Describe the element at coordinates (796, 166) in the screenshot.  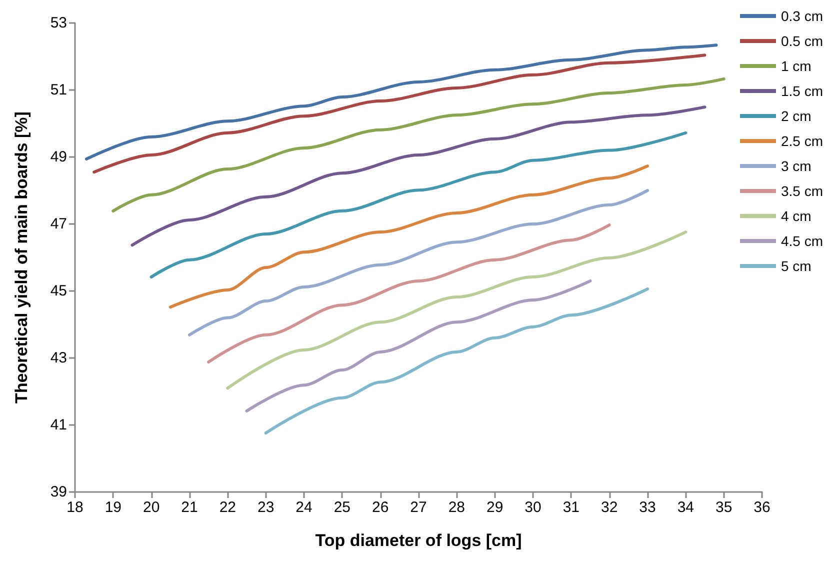
I see `legend-label: 3 cm` at that location.